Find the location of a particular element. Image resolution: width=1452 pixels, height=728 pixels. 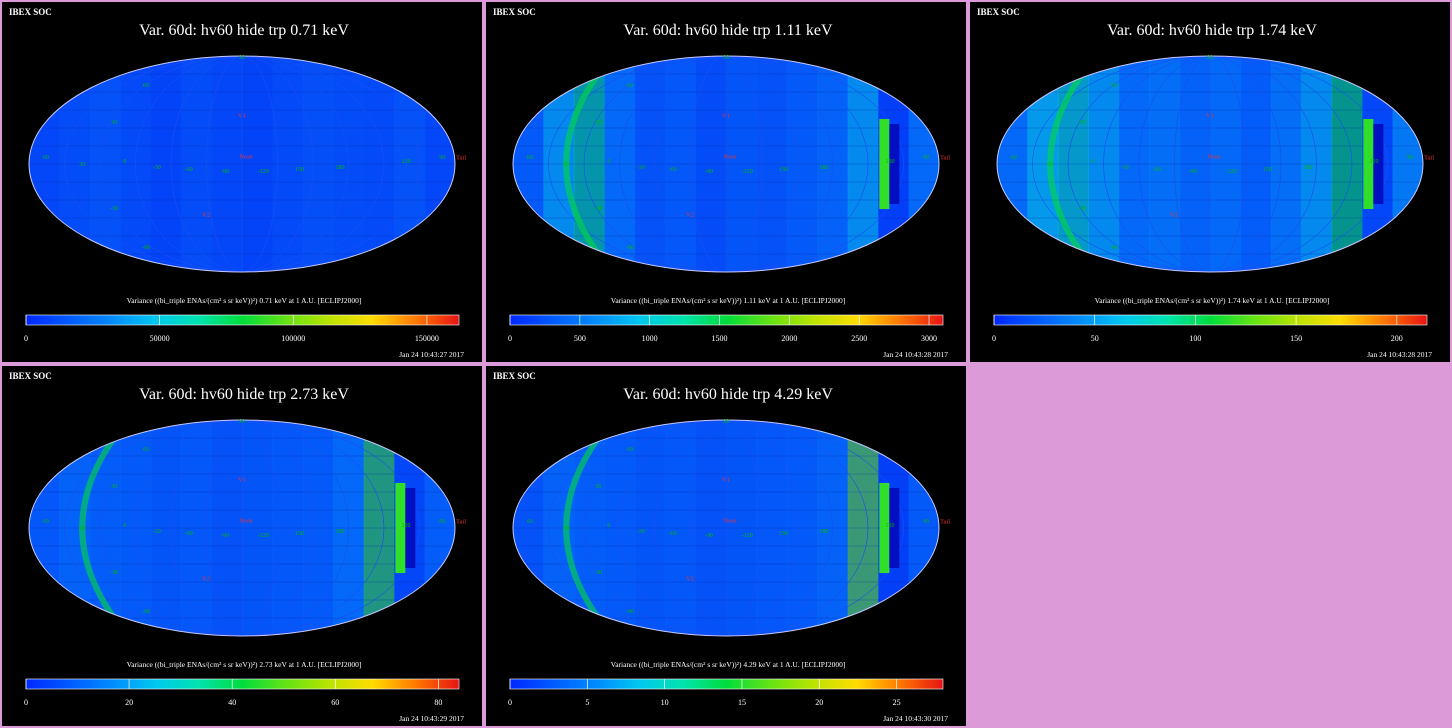

colorbar is located at coordinates (1210, 320).